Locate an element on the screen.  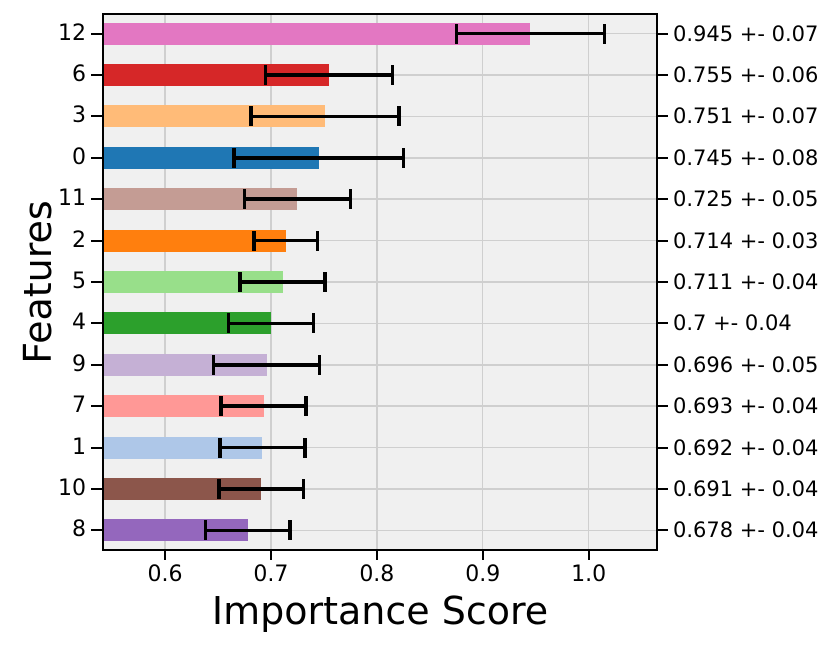
x-tick-label: 0.6 is located at coordinates (165, 574).